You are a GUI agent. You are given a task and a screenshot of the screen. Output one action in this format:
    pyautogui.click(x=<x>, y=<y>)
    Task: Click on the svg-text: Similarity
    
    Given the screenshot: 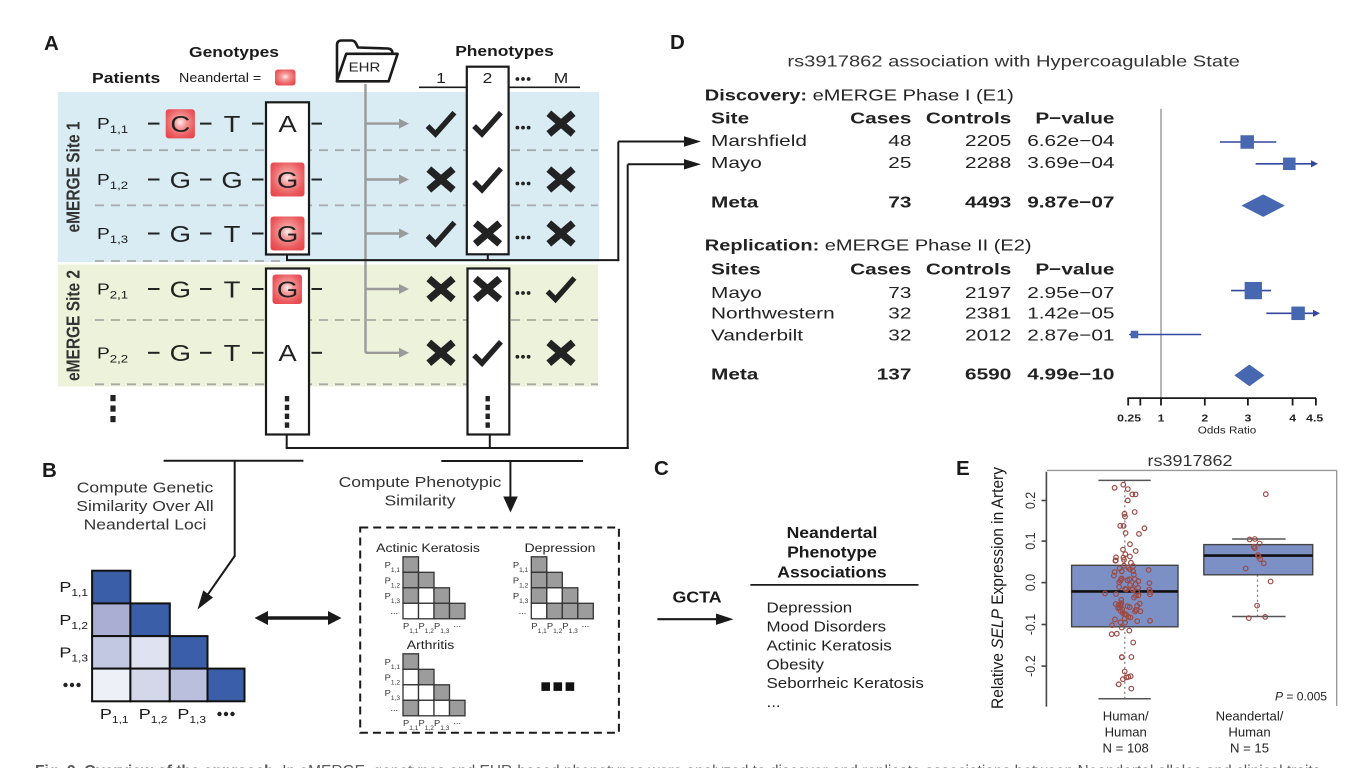 What is the action you would take?
    pyautogui.click(x=420, y=501)
    